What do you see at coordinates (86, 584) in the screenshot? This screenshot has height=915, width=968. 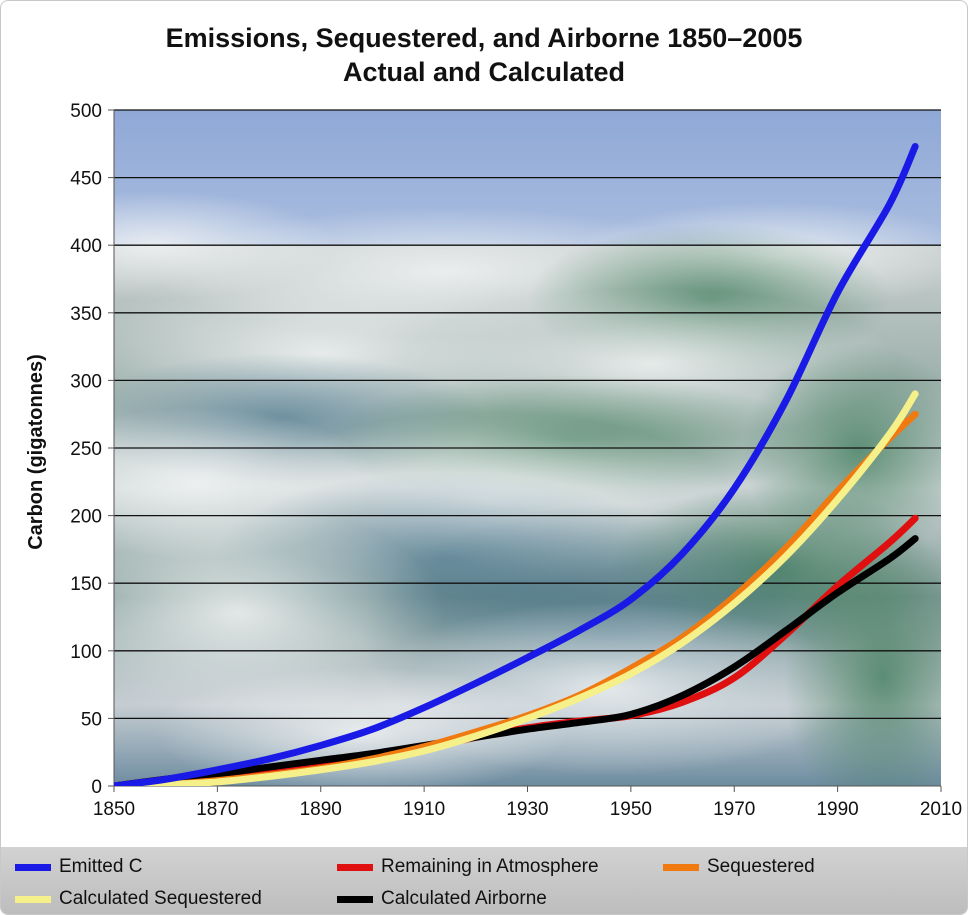 I see `y-tick-label: 150` at bounding box center [86, 584].